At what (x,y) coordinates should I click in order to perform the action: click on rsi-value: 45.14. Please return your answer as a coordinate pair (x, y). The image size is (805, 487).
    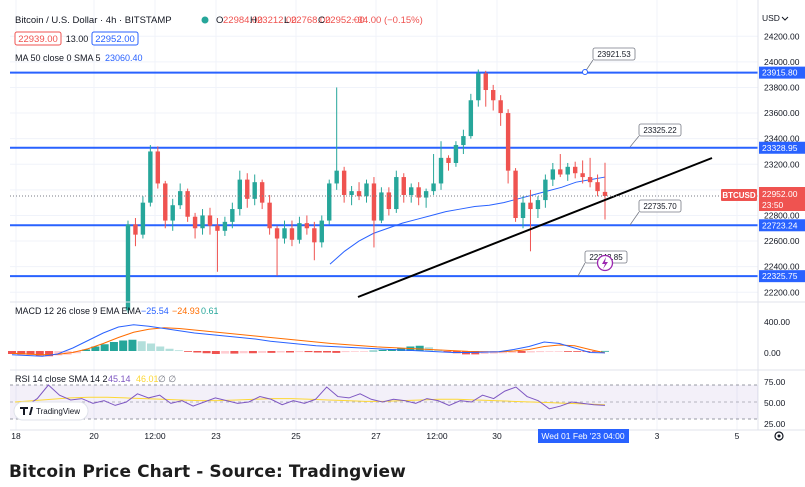
    Looking at the image, I should click on (119, 379).